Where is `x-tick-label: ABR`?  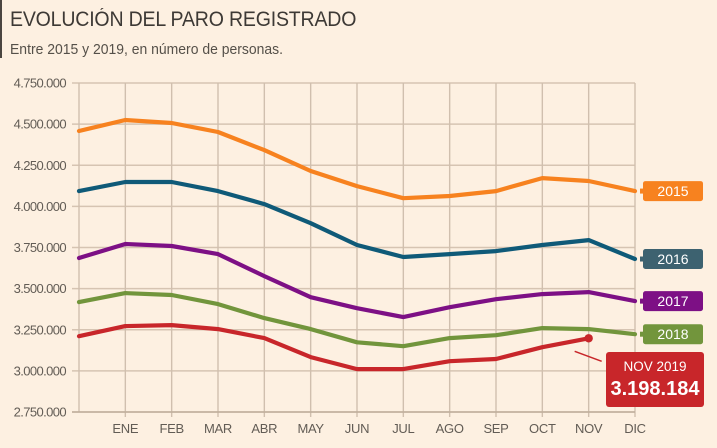
x-tick-label: ABR is located at coordinates (264, 428).